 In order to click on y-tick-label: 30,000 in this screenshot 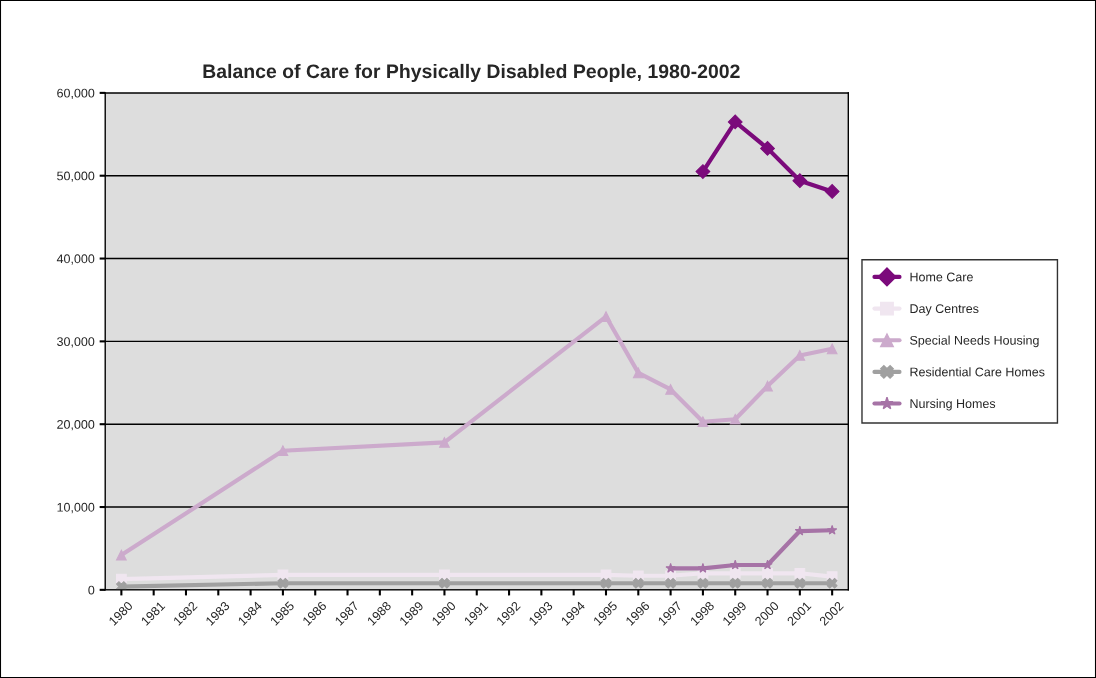, I will do `click(76, 342)`.